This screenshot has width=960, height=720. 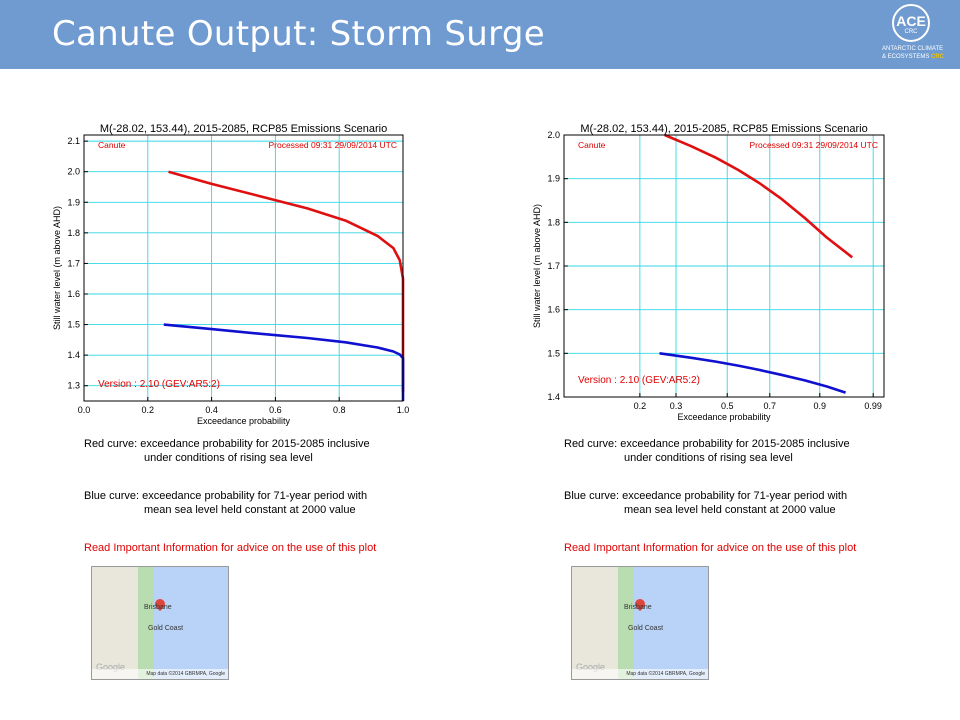 I want to click on x-tick-label: 0.6, so click(x=275, y=410).